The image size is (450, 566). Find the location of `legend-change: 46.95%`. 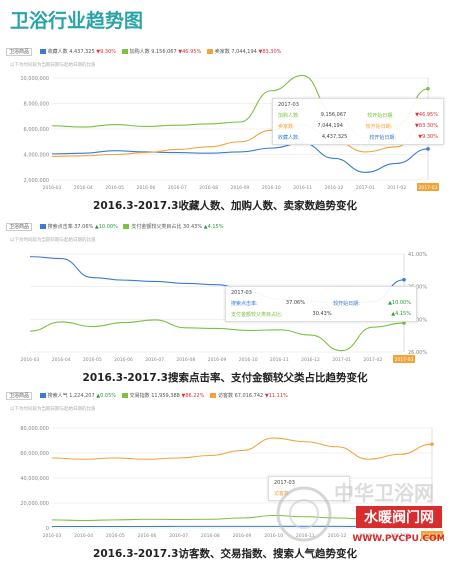

legend-change: 46.95% is located at coordinates (192, 52).